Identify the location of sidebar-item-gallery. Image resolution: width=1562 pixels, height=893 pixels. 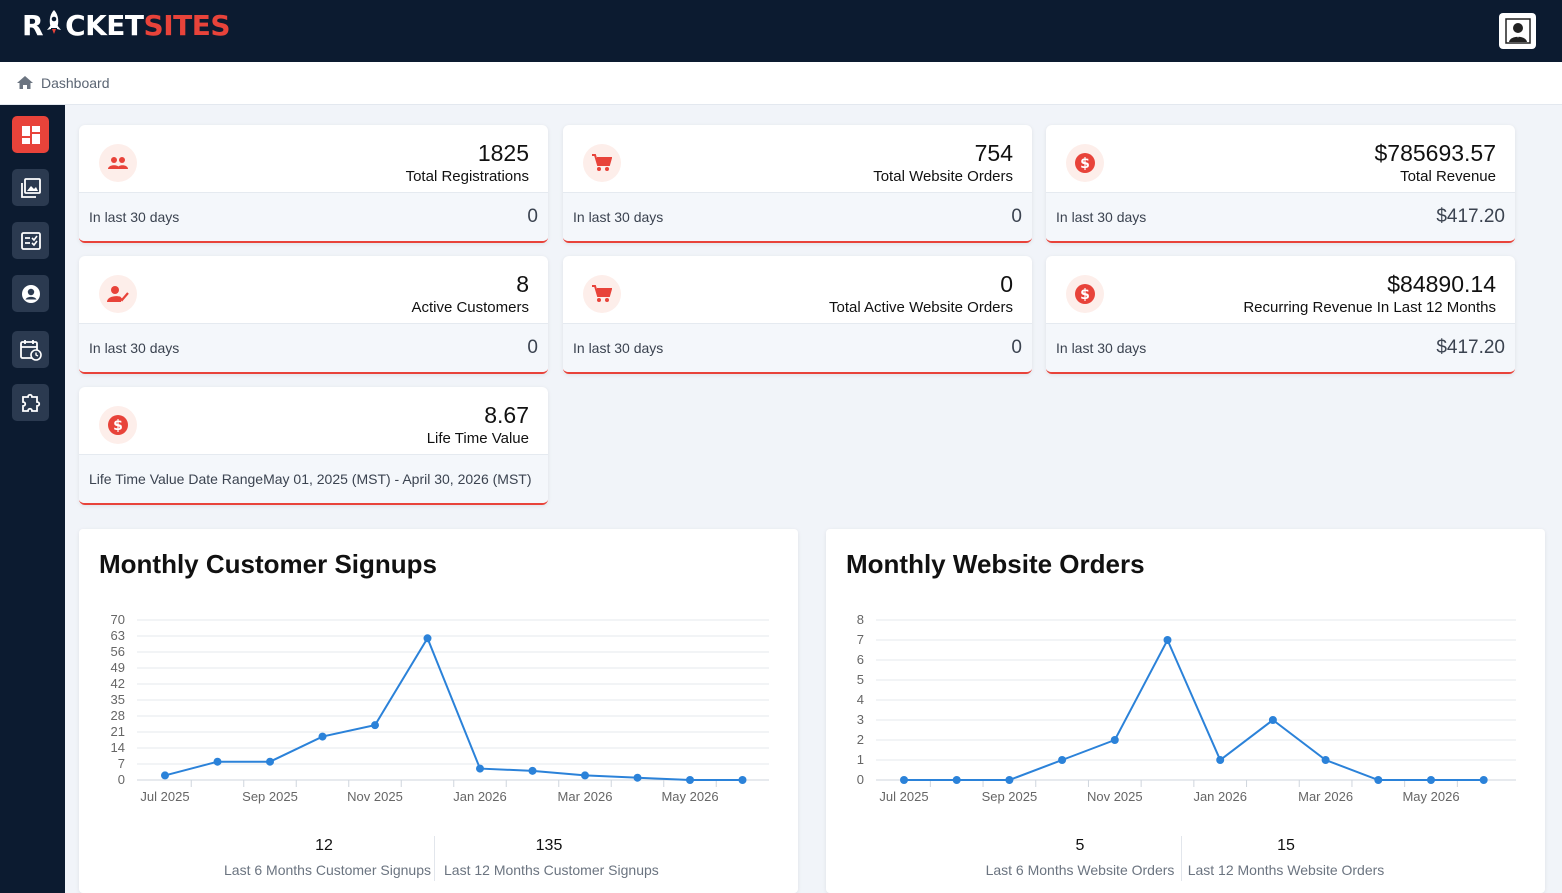
(30, 187).